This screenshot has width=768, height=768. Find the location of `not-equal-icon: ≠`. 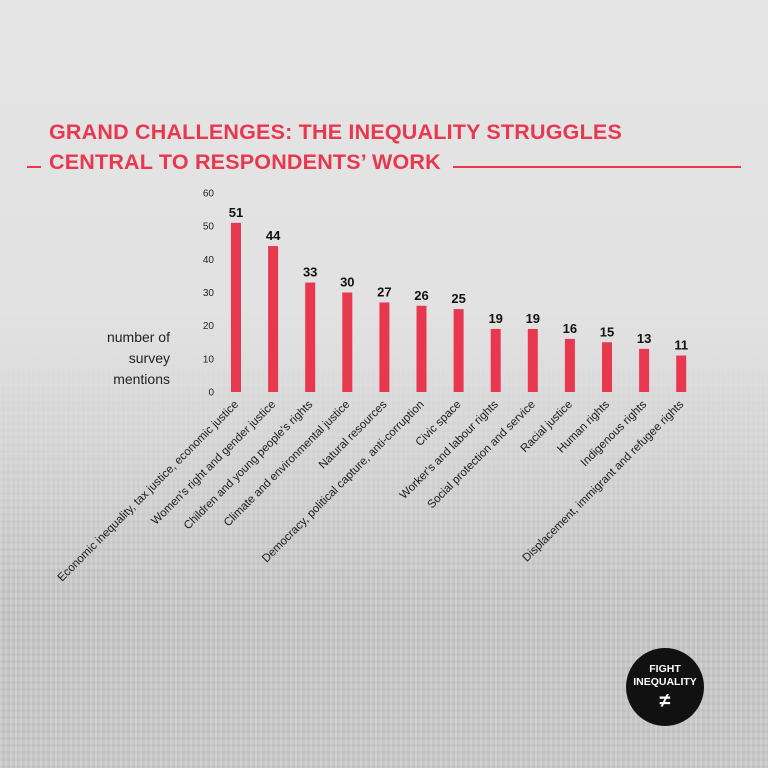

not-equal-icon: ≠ is located at coordinates (665, 700).